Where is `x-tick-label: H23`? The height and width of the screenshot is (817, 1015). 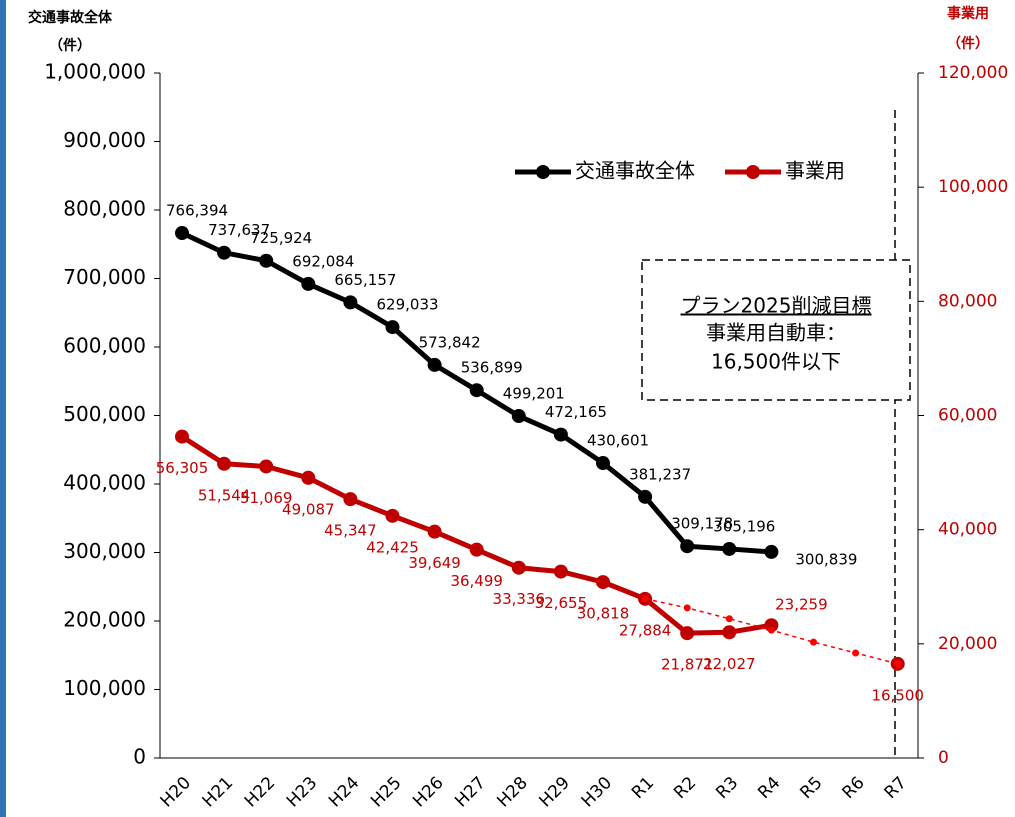 x-tick-label: H23 is located at coordinates (302, 792).